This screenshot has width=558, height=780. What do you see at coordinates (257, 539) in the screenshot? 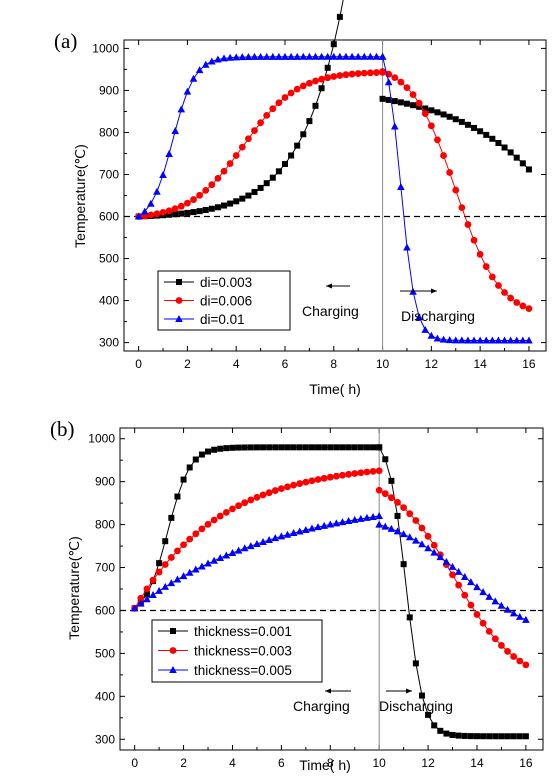
I see `series-line-charging` at bounding box center [257, 539].